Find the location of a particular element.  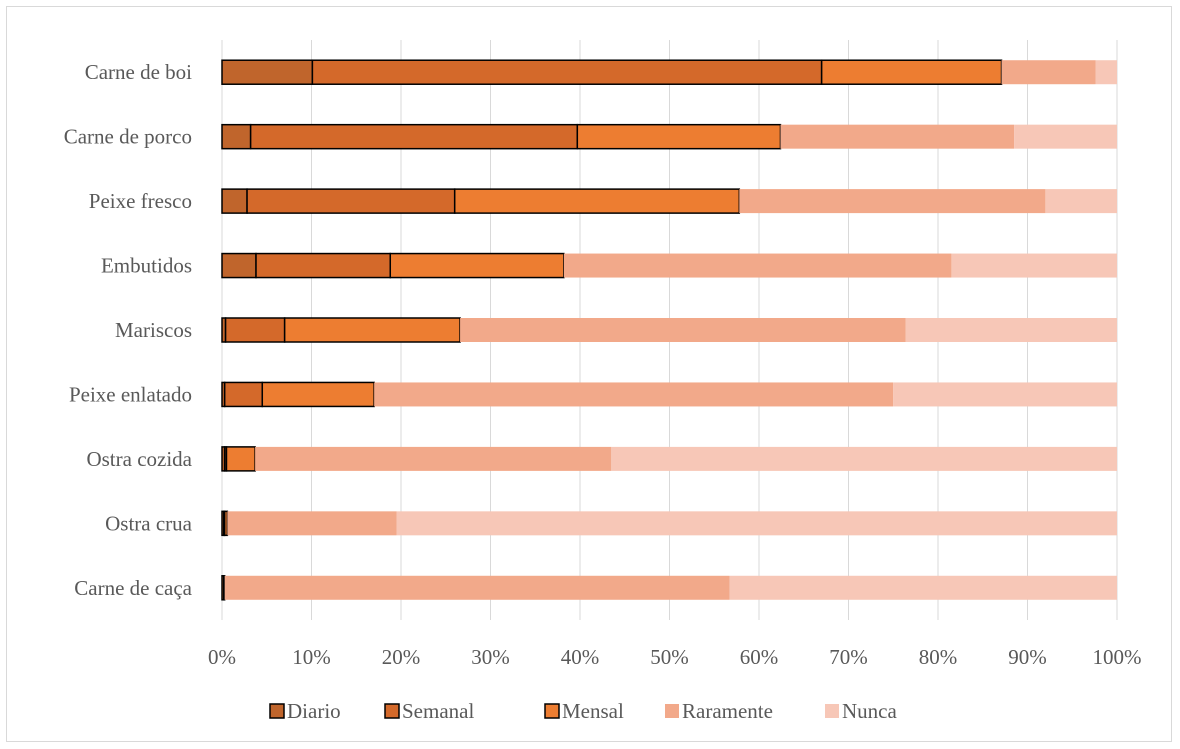

category-label: Ostra cozida is located at coordinates (139, 459).